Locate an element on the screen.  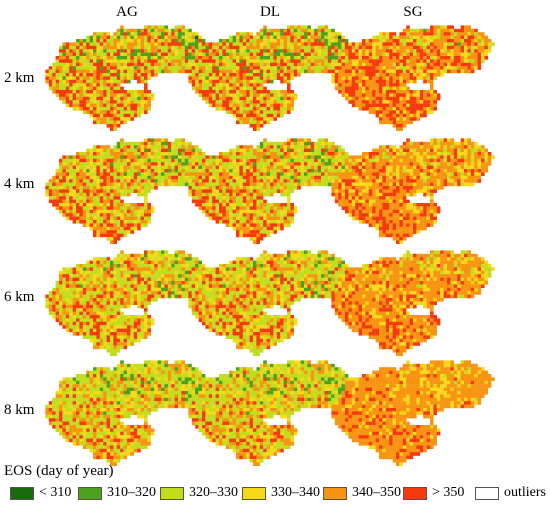
column-header-ag: AG is located at coordinates (127, 12).